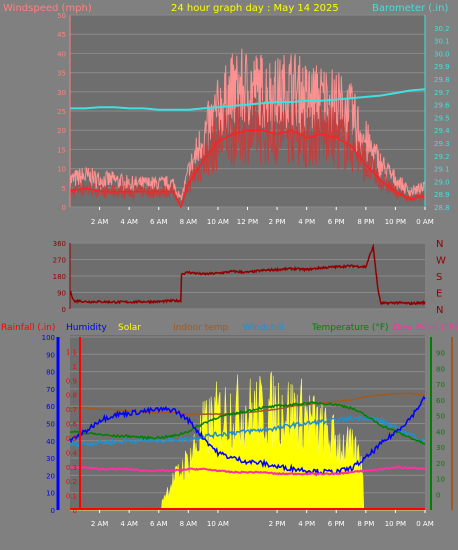 This screenshot has height=550, width=458. What do you see at coordinates (306, 524) in the screenshot?
I see `temp-x-tick-label: 4 PM` at bounding box center [306, 524].